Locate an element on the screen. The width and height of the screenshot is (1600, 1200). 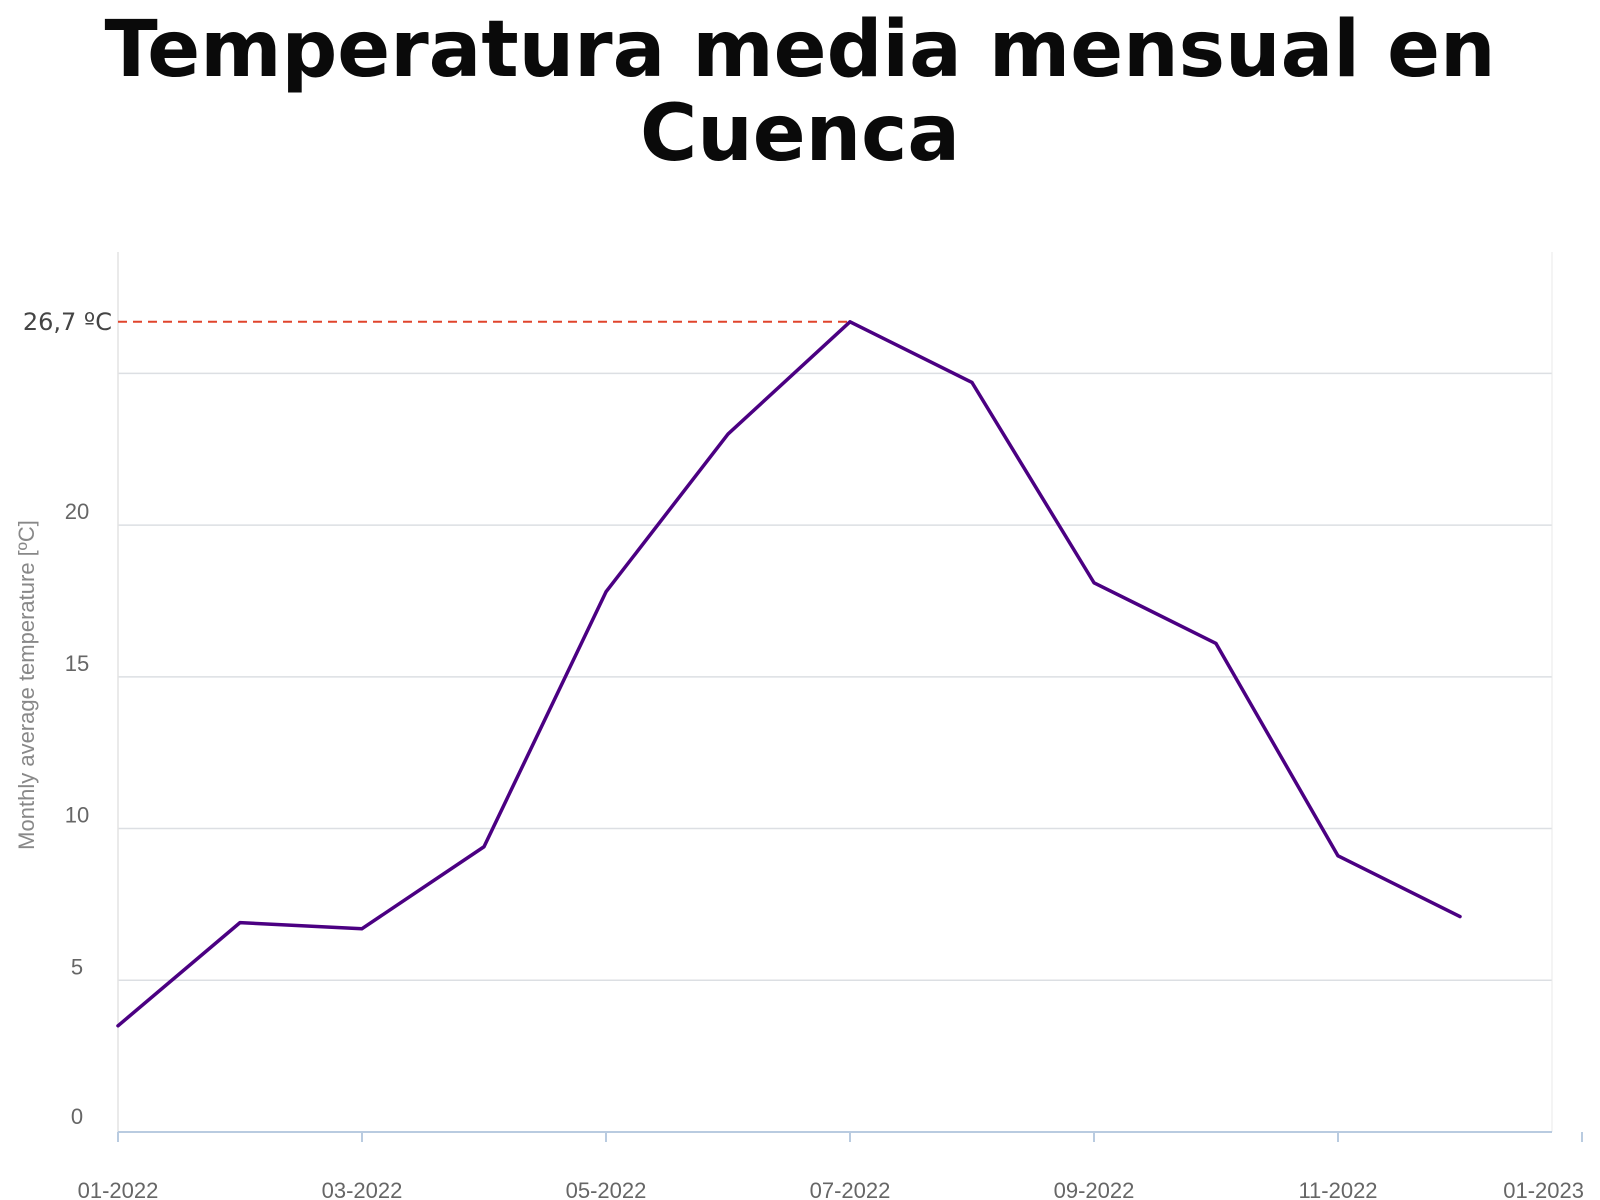
y-tick-label: 15 is located at coordinates (77, 663).